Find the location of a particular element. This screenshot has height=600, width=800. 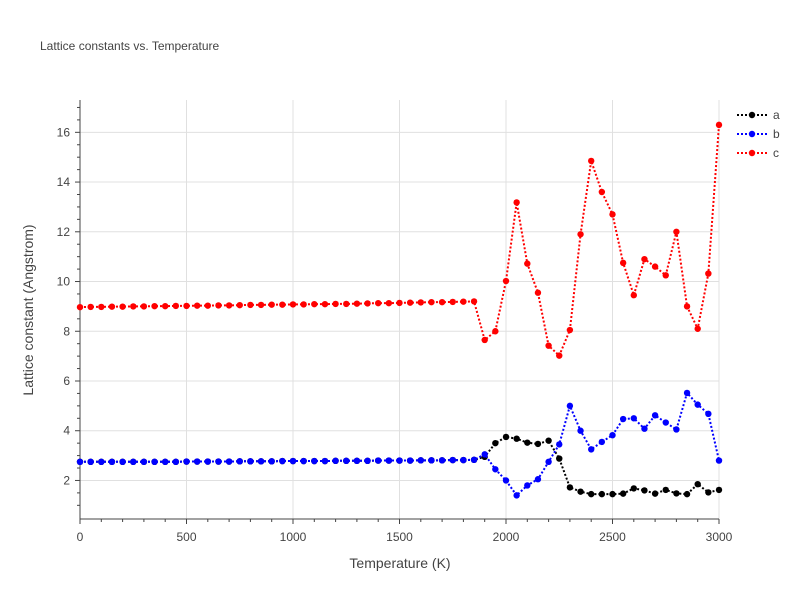

legend-label: a is located at coordinates (776, 115).